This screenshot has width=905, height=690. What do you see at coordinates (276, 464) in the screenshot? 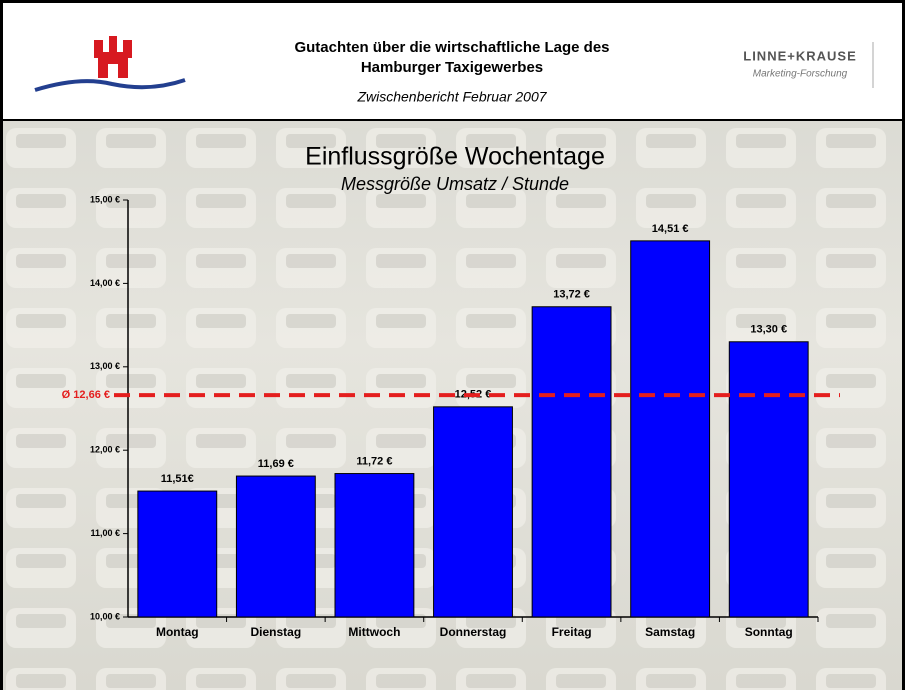
I see `value-label: 11,69 €` at bounding box center [276, 464].